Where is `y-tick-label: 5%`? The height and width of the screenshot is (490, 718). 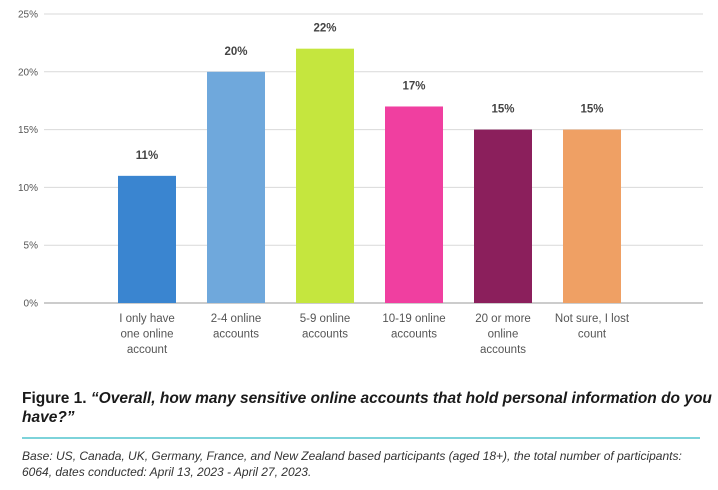 y-tick-label: 5% is located at coordinates (31, 246).